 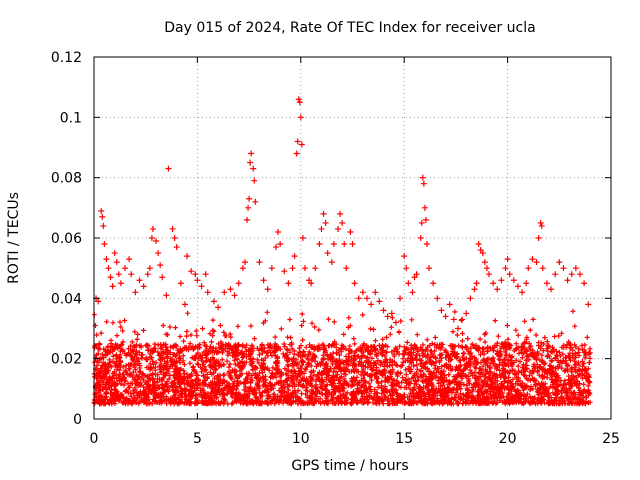 What do you see at coordinates (66, 179) in the screenshot?
I see `y-tick-label-4: 0.08` at bounding box center [66, 179].